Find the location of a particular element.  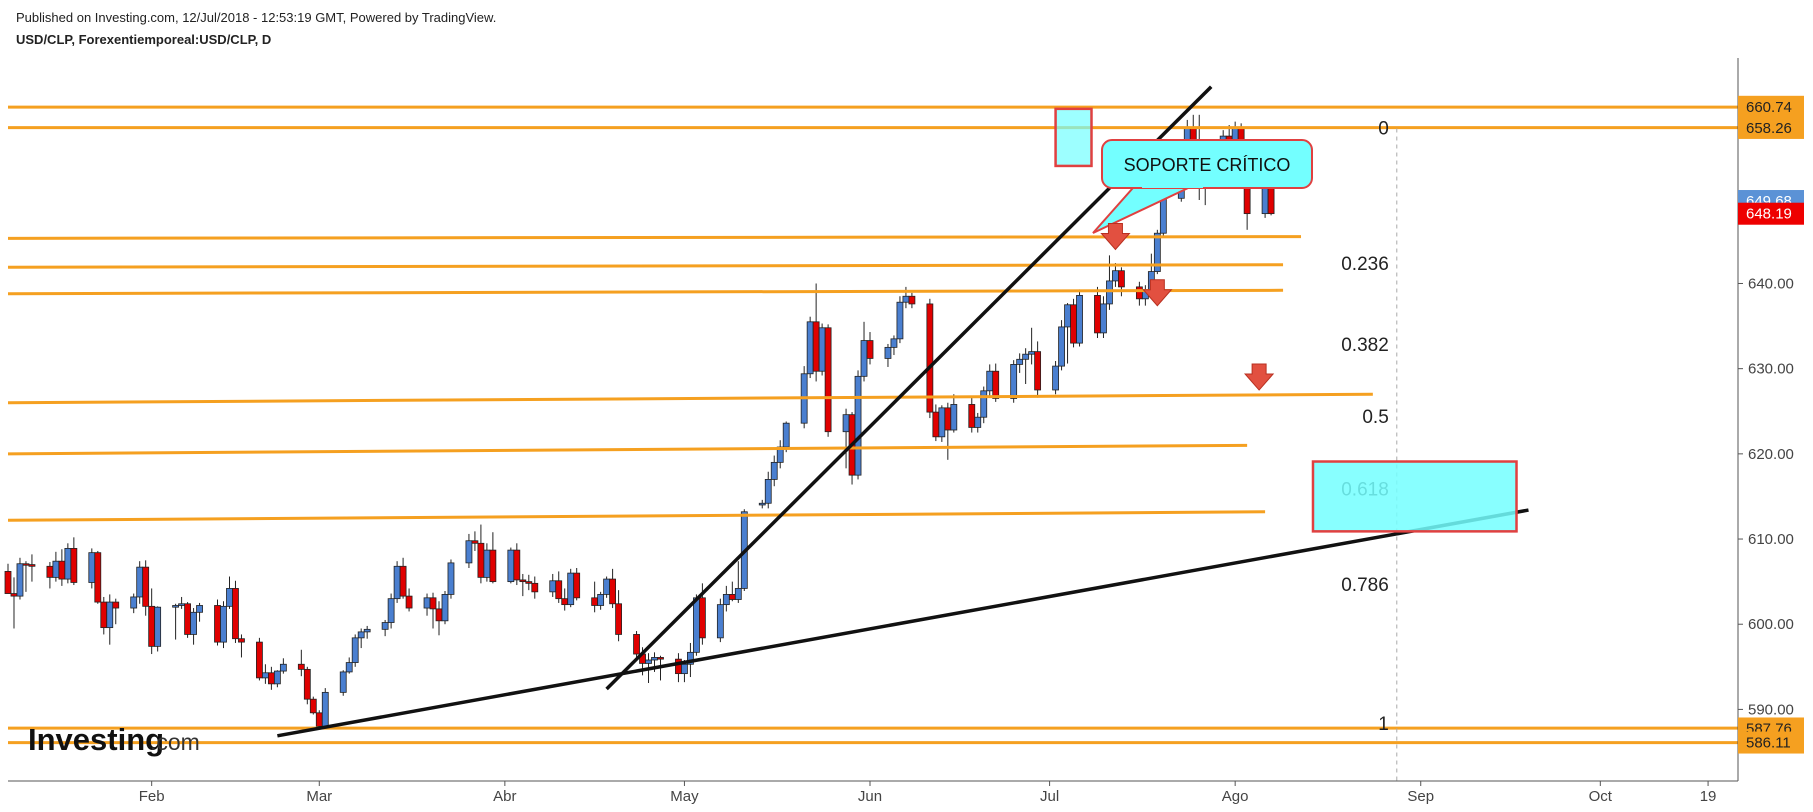

y-tick-label: 600.00 is located at coordinates (1771, 624).